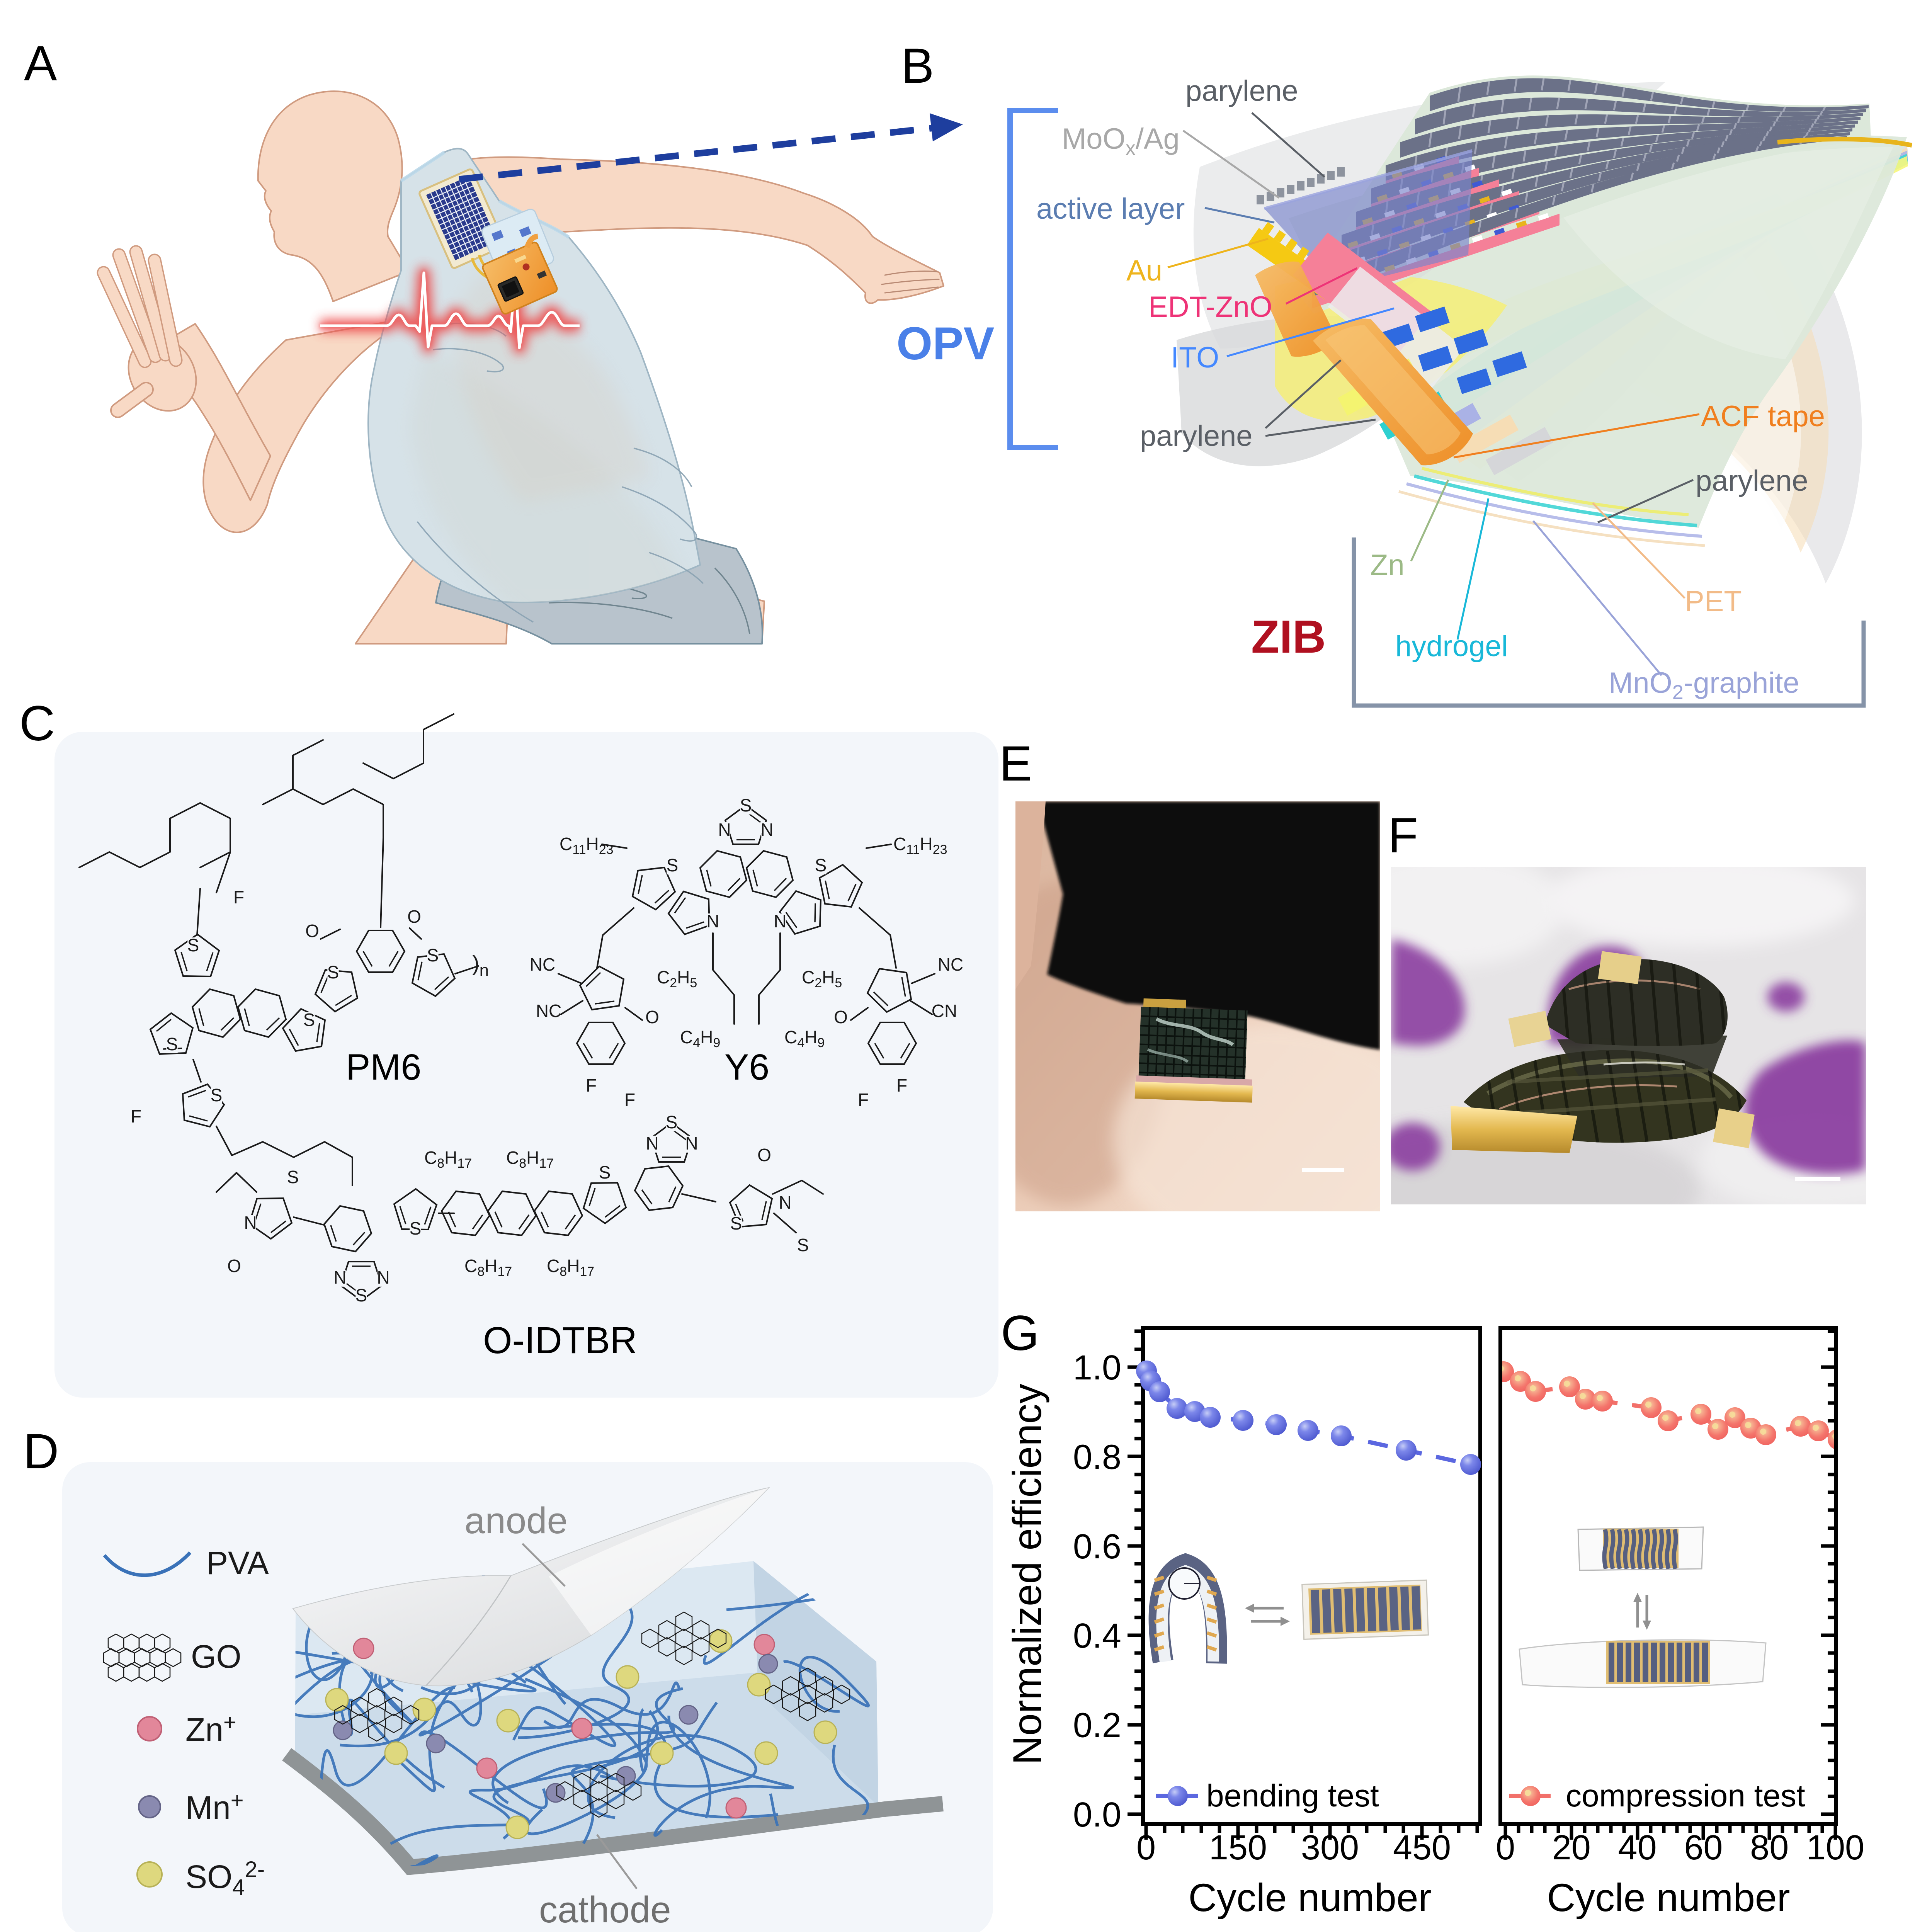 The width and height of the screenshot is (1932, 1932). I want to click on svg-text: Zn, so click(1388, 565).